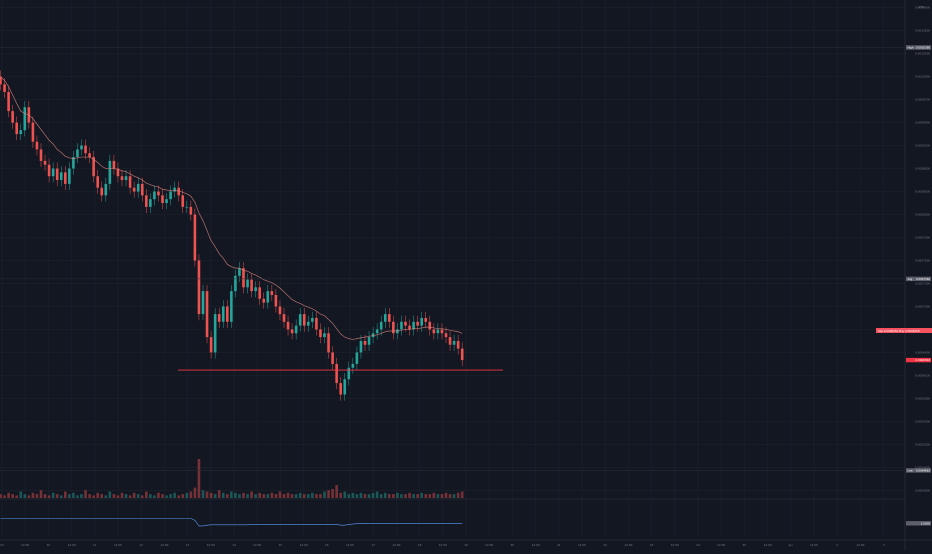  Describe the element at coordinates (922, 169) in the screenshot. I see `y-tick-label: 0.0008800` at that location.